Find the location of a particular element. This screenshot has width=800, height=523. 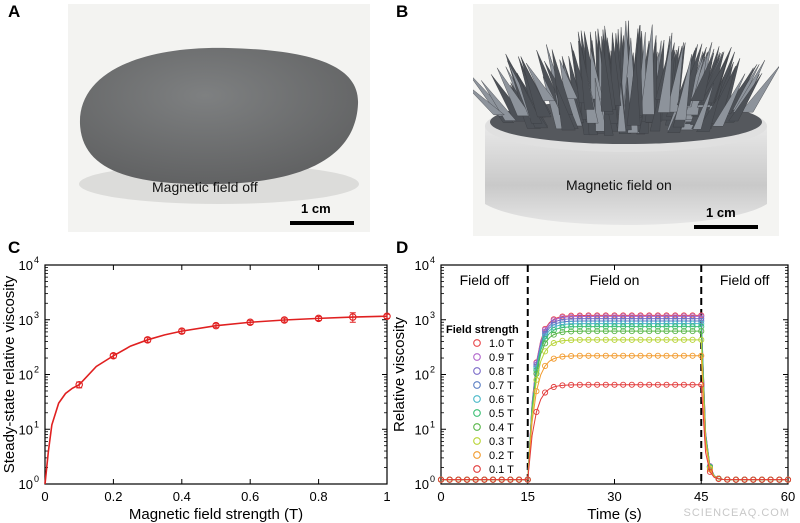

x-tick-label: 30 is located at coordinates (614, 496).